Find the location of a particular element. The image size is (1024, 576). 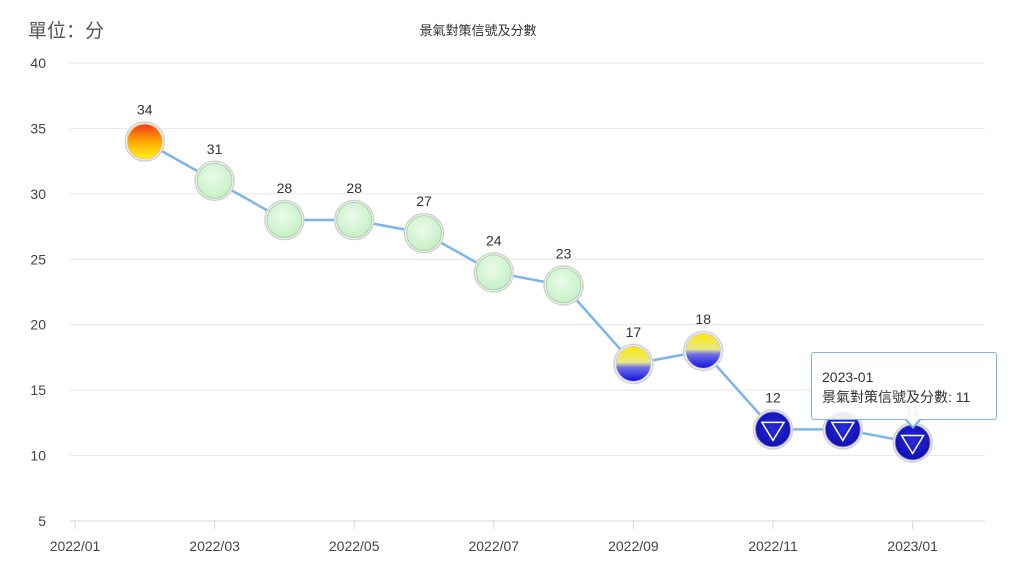

data-label: 12 is located at coordinates (773, 397).